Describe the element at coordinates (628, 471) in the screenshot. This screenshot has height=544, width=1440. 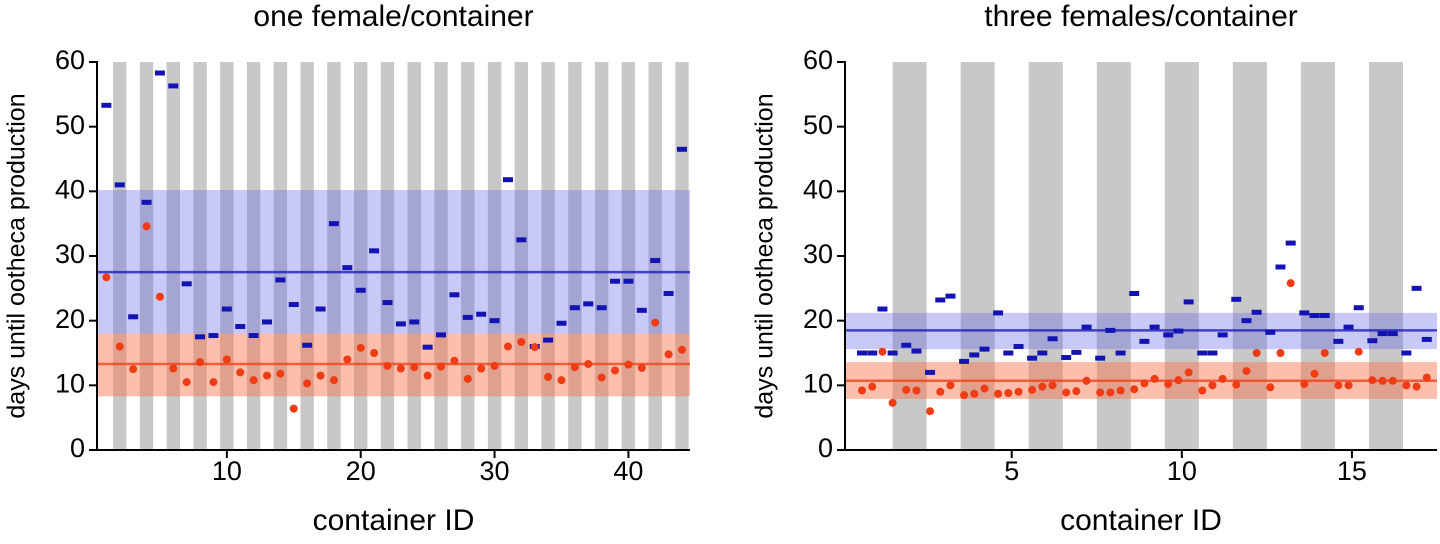
I see `x-tick-label: 40` at that location.